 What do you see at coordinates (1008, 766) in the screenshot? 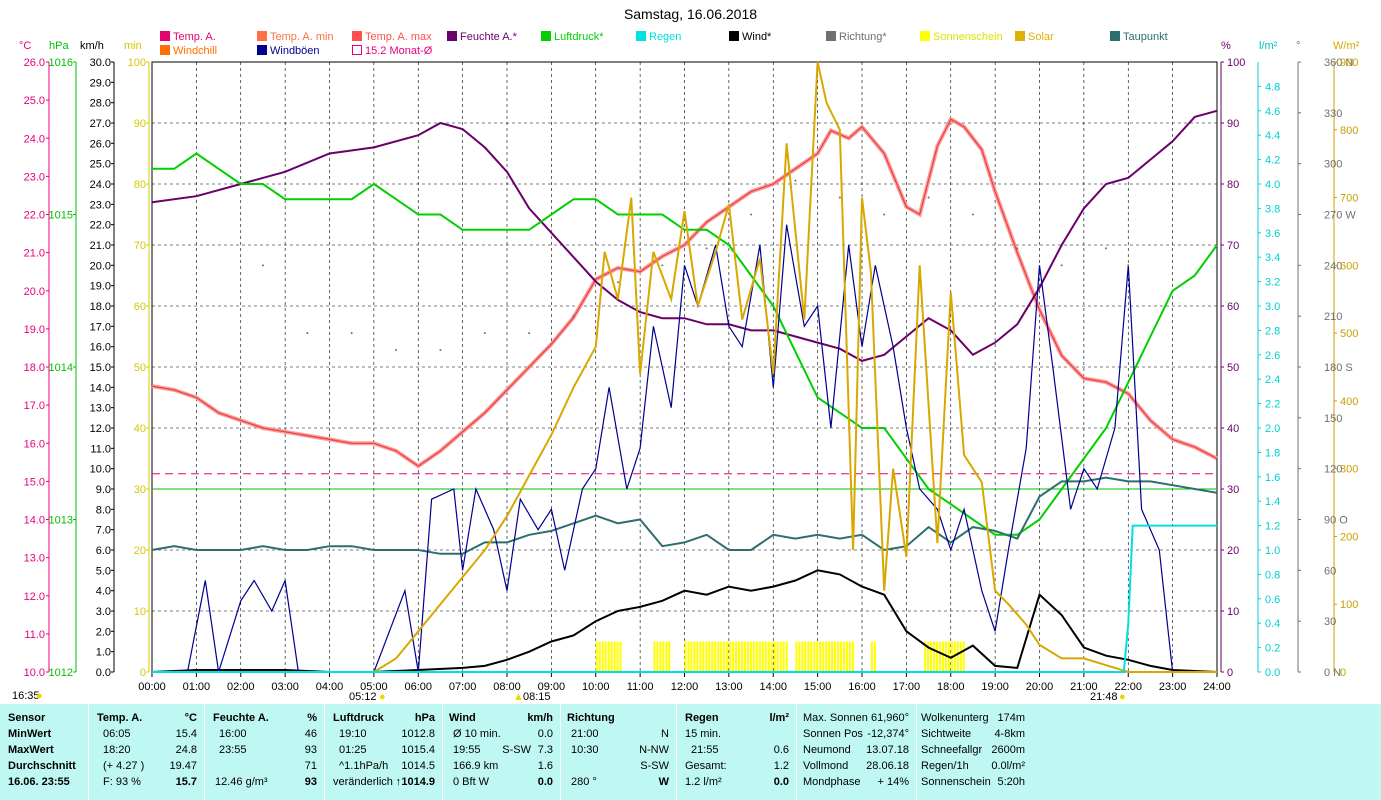
I see `misc-value-3: 0.0l/m²` at bounding box center [1008, 766].